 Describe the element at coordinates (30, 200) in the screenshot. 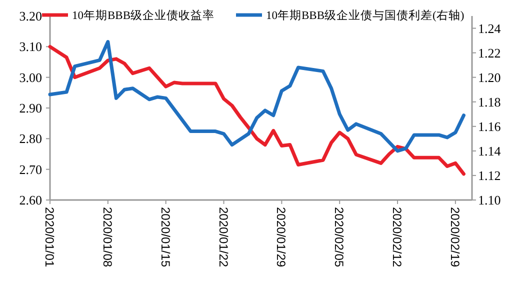

I see `y-tick-label: 2.60` at that location.